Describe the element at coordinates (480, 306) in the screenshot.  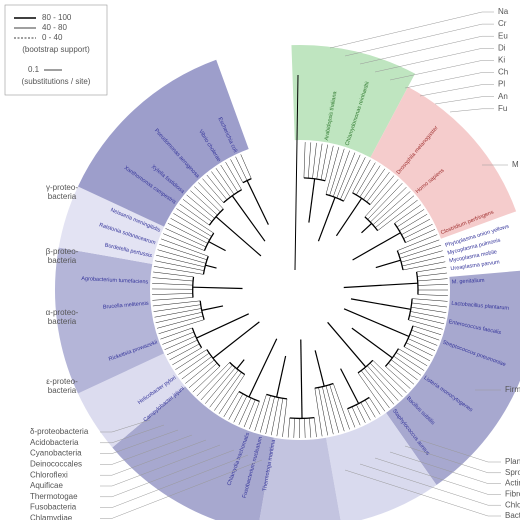
I see `taxon-label: Lactobacillus plantarum` at that location.